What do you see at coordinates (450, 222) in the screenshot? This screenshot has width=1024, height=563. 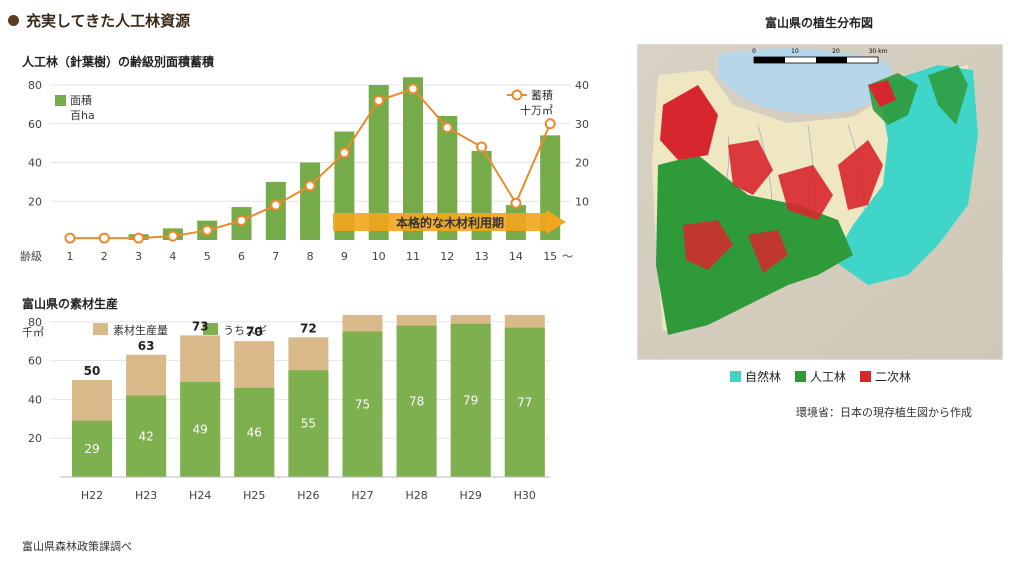 I see `utilization-arrow-label: 本格的な木材利用期` at bounding box center [450, 222].